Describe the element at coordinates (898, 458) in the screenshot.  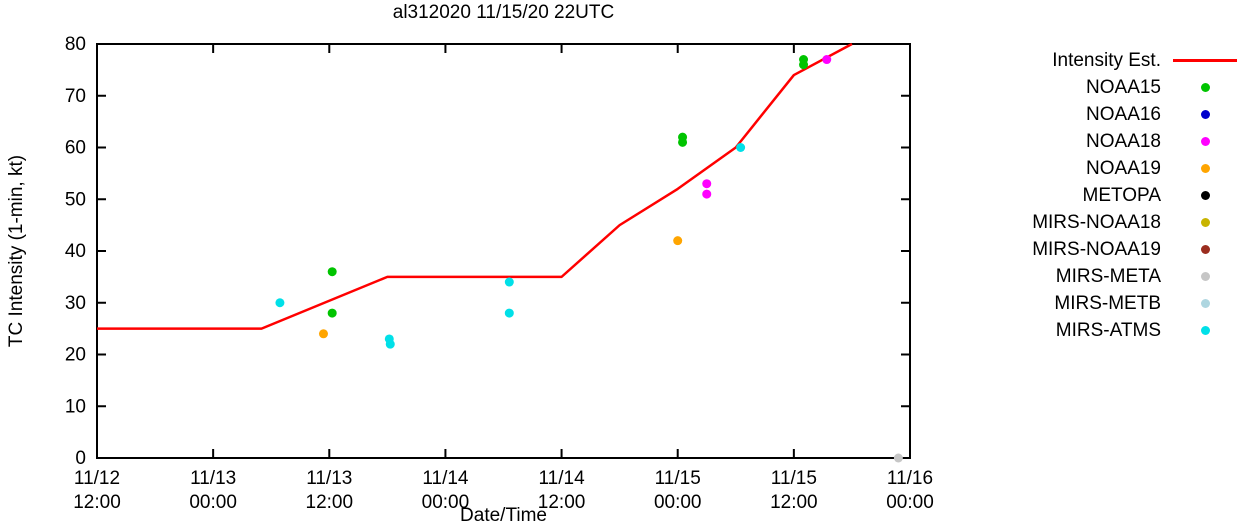
I see `point-mirs-meta` at that location.